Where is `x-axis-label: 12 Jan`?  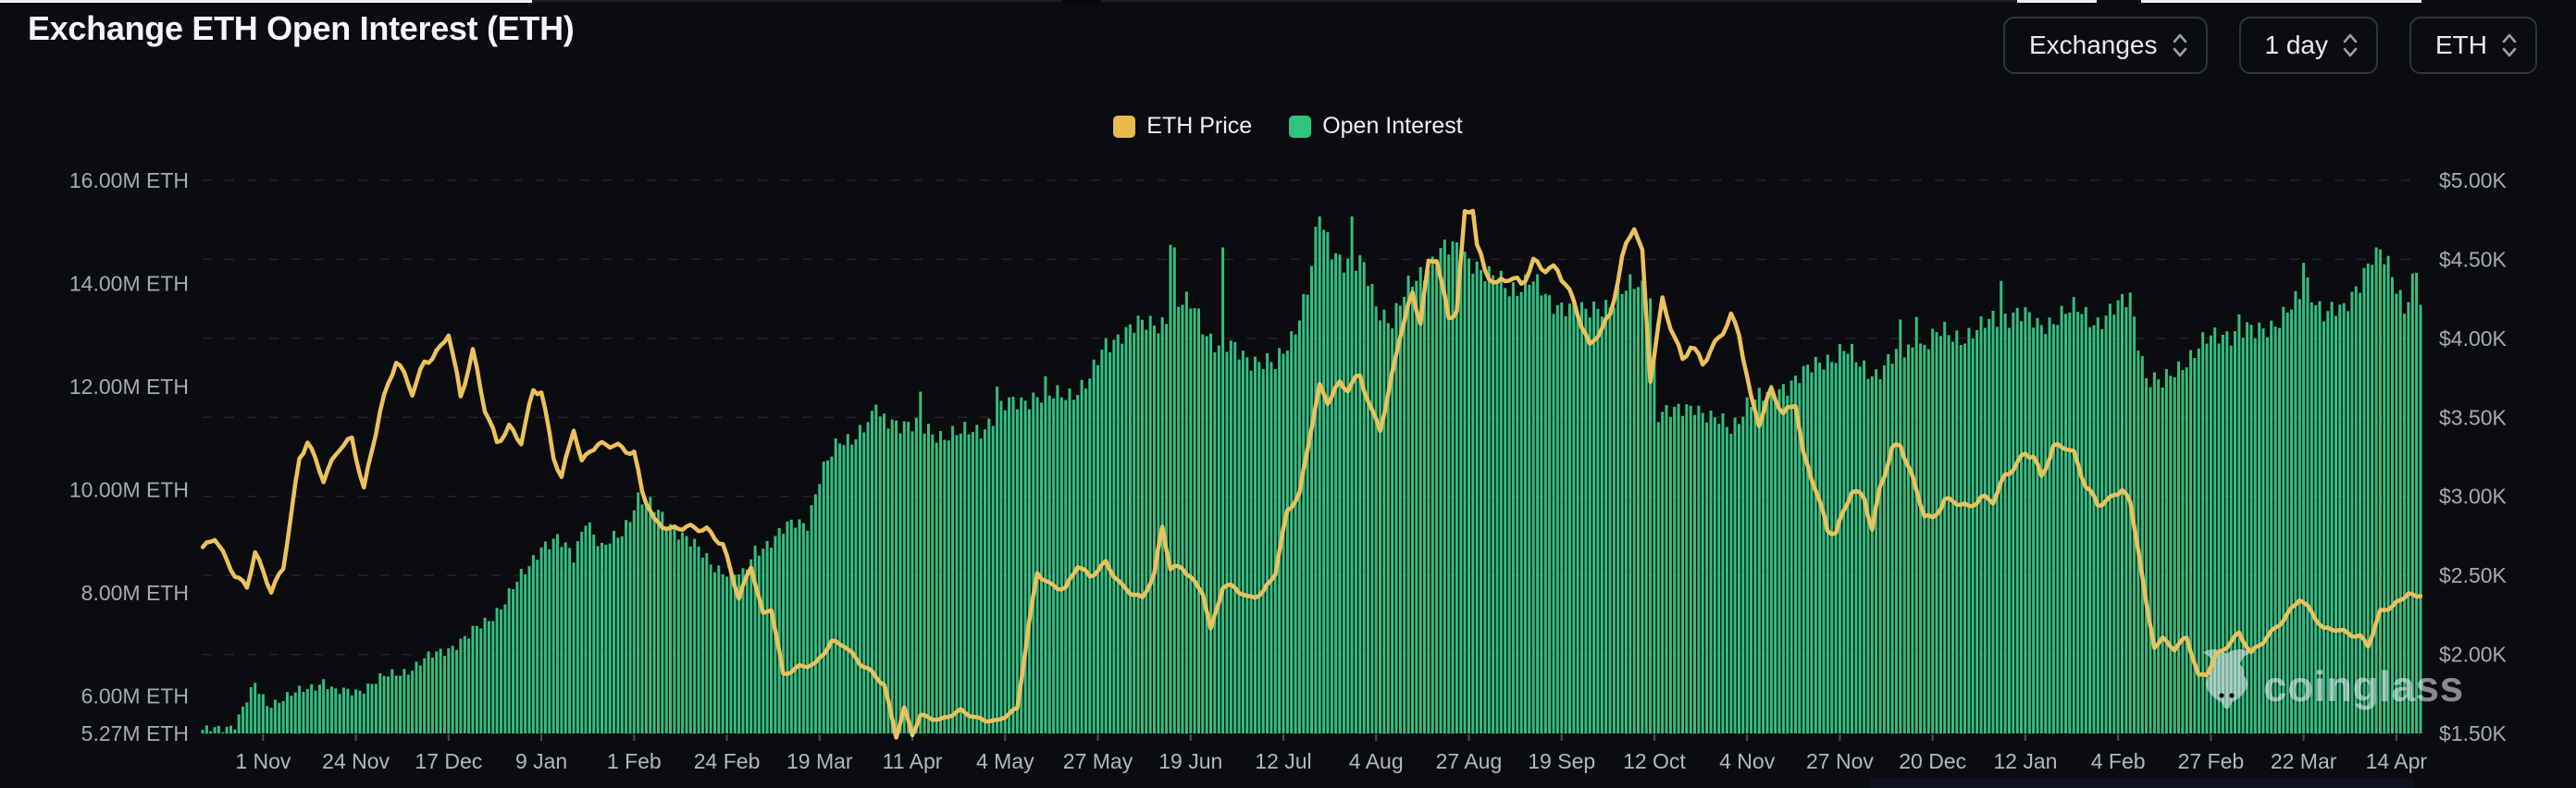
x-axis-label: 12 Jan is located at coordinates (2025, 761).